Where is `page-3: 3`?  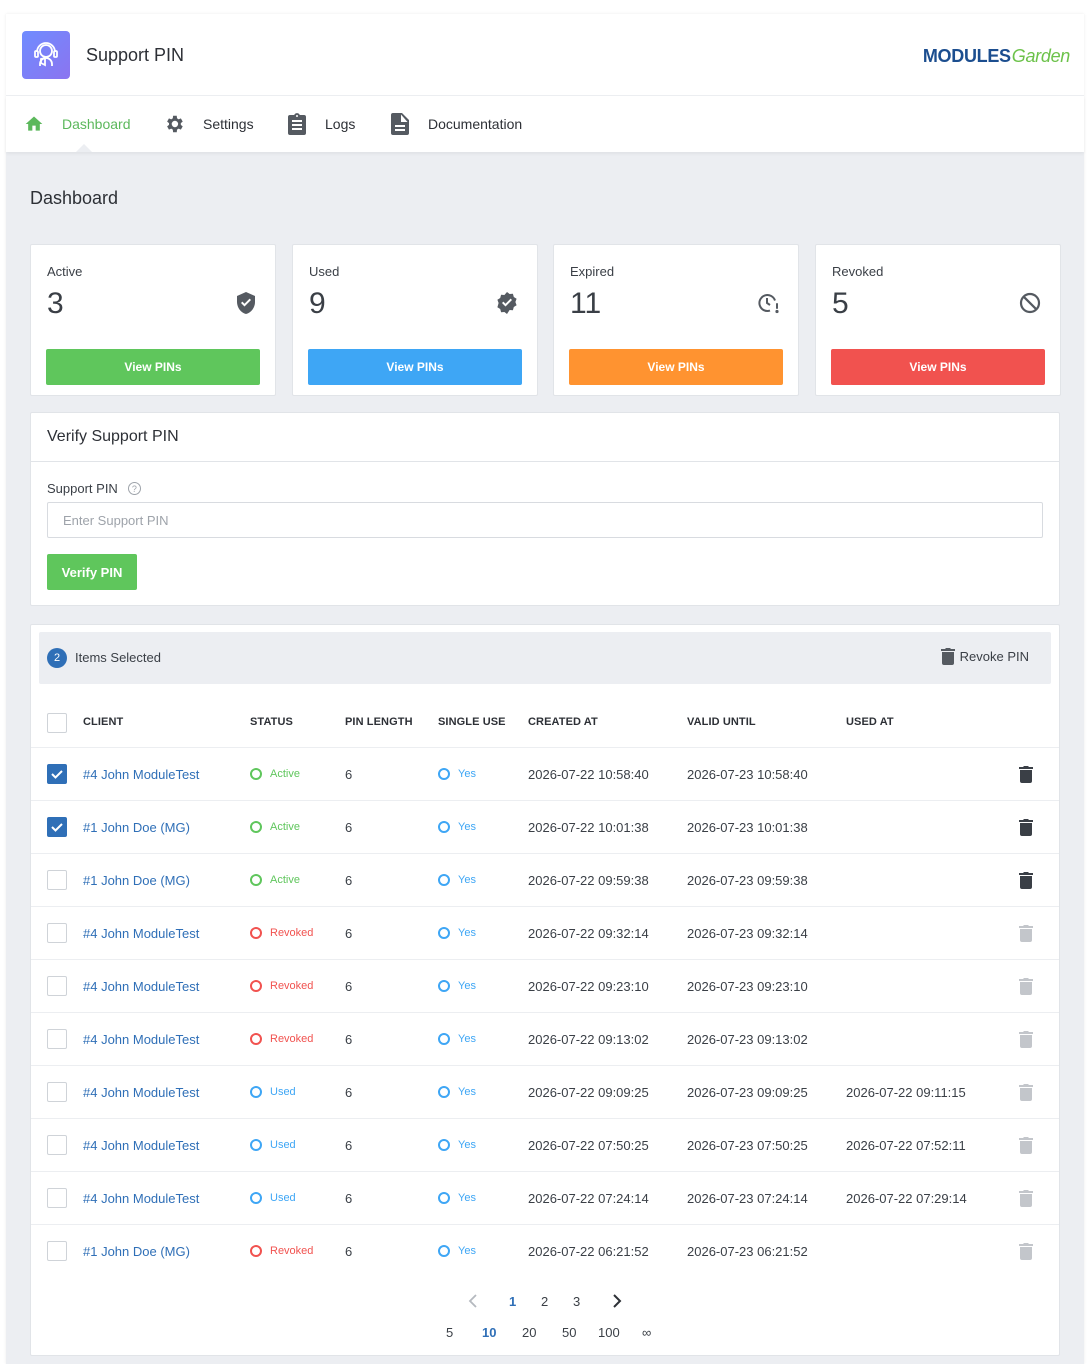 page-3: 3 is located at coordinates (577, 1301).